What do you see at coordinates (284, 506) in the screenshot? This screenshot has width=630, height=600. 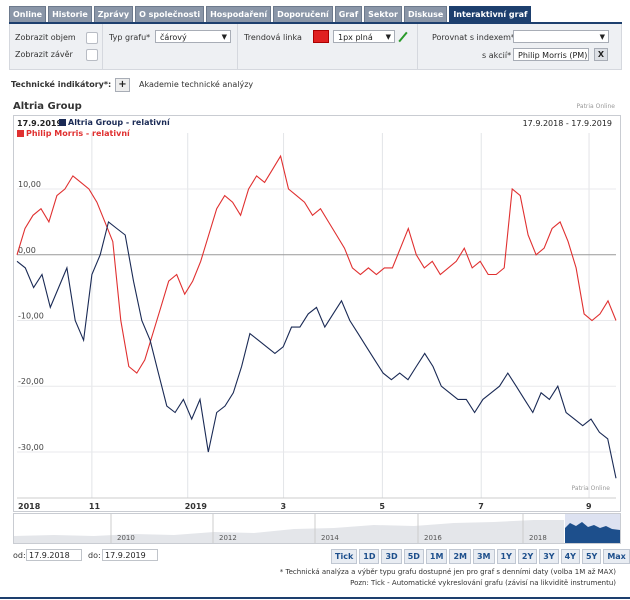 I see `x-tick-label: 3` at bounding box center [284, 506].